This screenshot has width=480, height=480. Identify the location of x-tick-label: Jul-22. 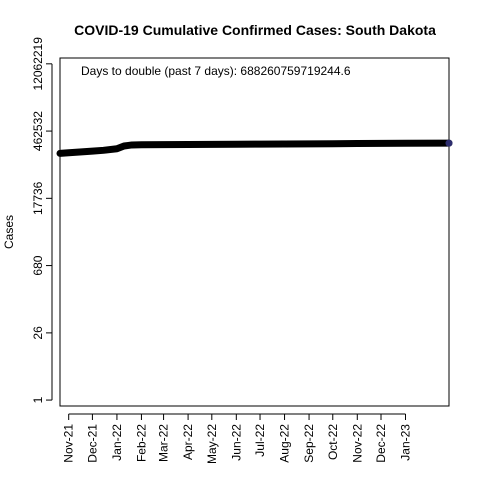
(260, 440).